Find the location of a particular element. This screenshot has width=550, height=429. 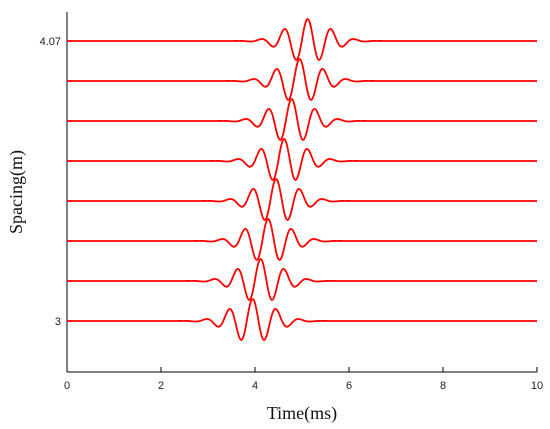

x-ticks: 0 2 4 6 8 10 is located at coordinates (303, 379).